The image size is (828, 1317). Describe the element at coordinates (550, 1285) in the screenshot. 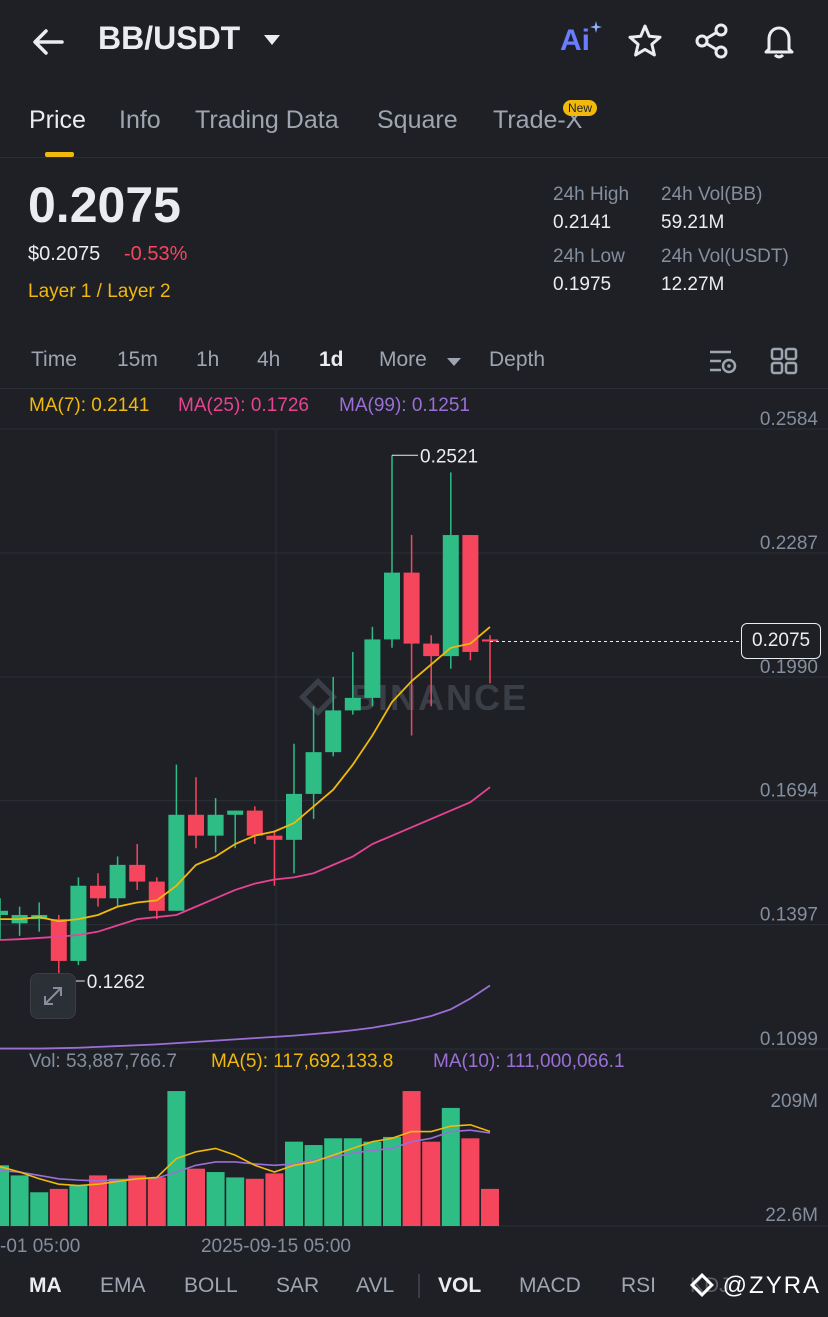

I see `indicator-macd: MACD` at that location.